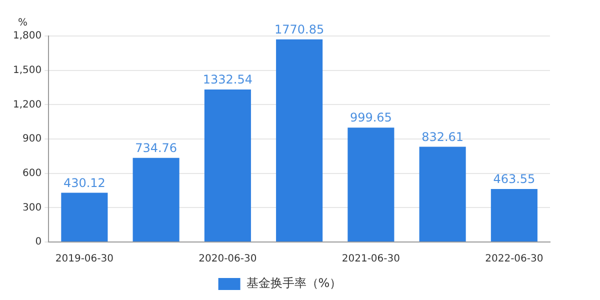 The width and height of the screenshot is (600, 300). Describe the element at coordinates (32, 139) in the screenshot. I see `y-tick-label: 900` at that location.